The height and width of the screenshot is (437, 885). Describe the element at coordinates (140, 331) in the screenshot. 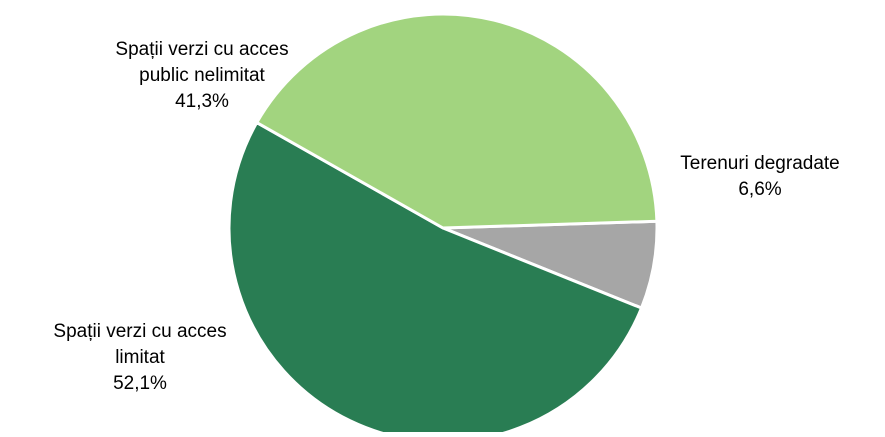

I see `slice-label-limited-line1: Spații verzi cu acces` at that location.